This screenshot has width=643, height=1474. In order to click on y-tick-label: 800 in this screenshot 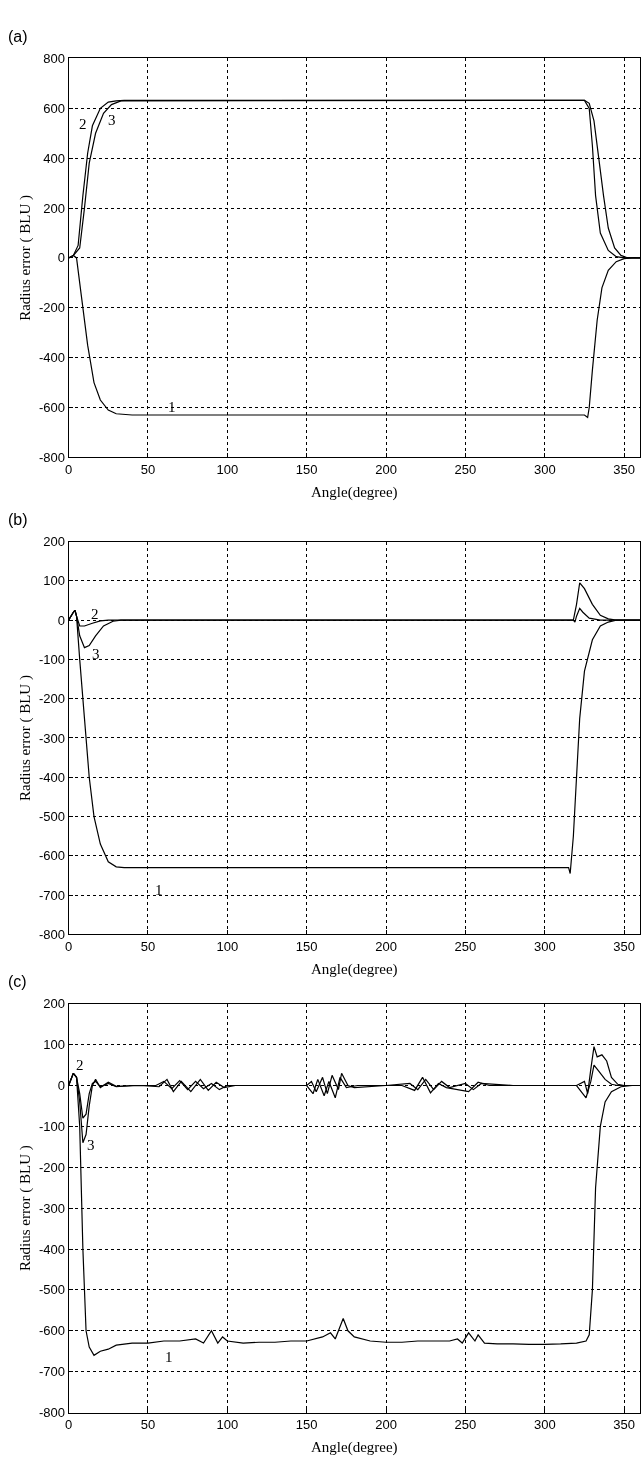, I will do `click(54, 59)`.